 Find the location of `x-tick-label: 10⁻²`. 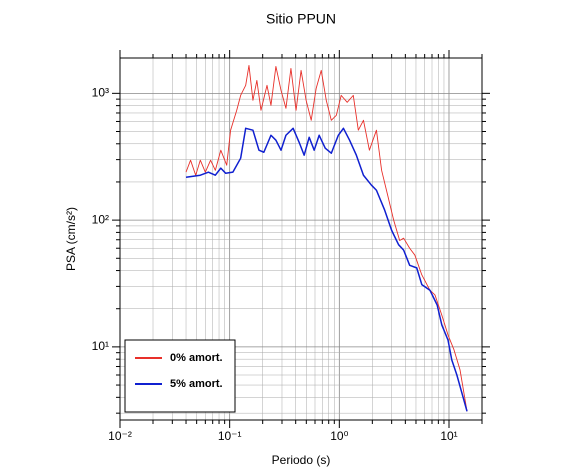

x-tick-label: 10⁻² is located at coordinates (120, 436).